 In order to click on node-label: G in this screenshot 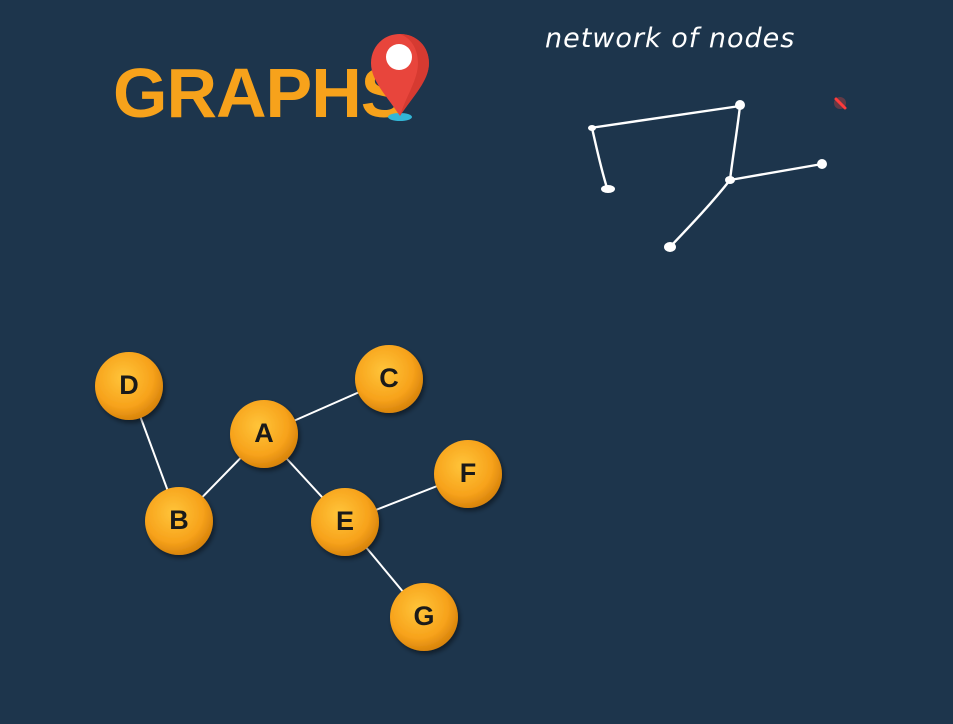, I will do `click(423, 616)`.